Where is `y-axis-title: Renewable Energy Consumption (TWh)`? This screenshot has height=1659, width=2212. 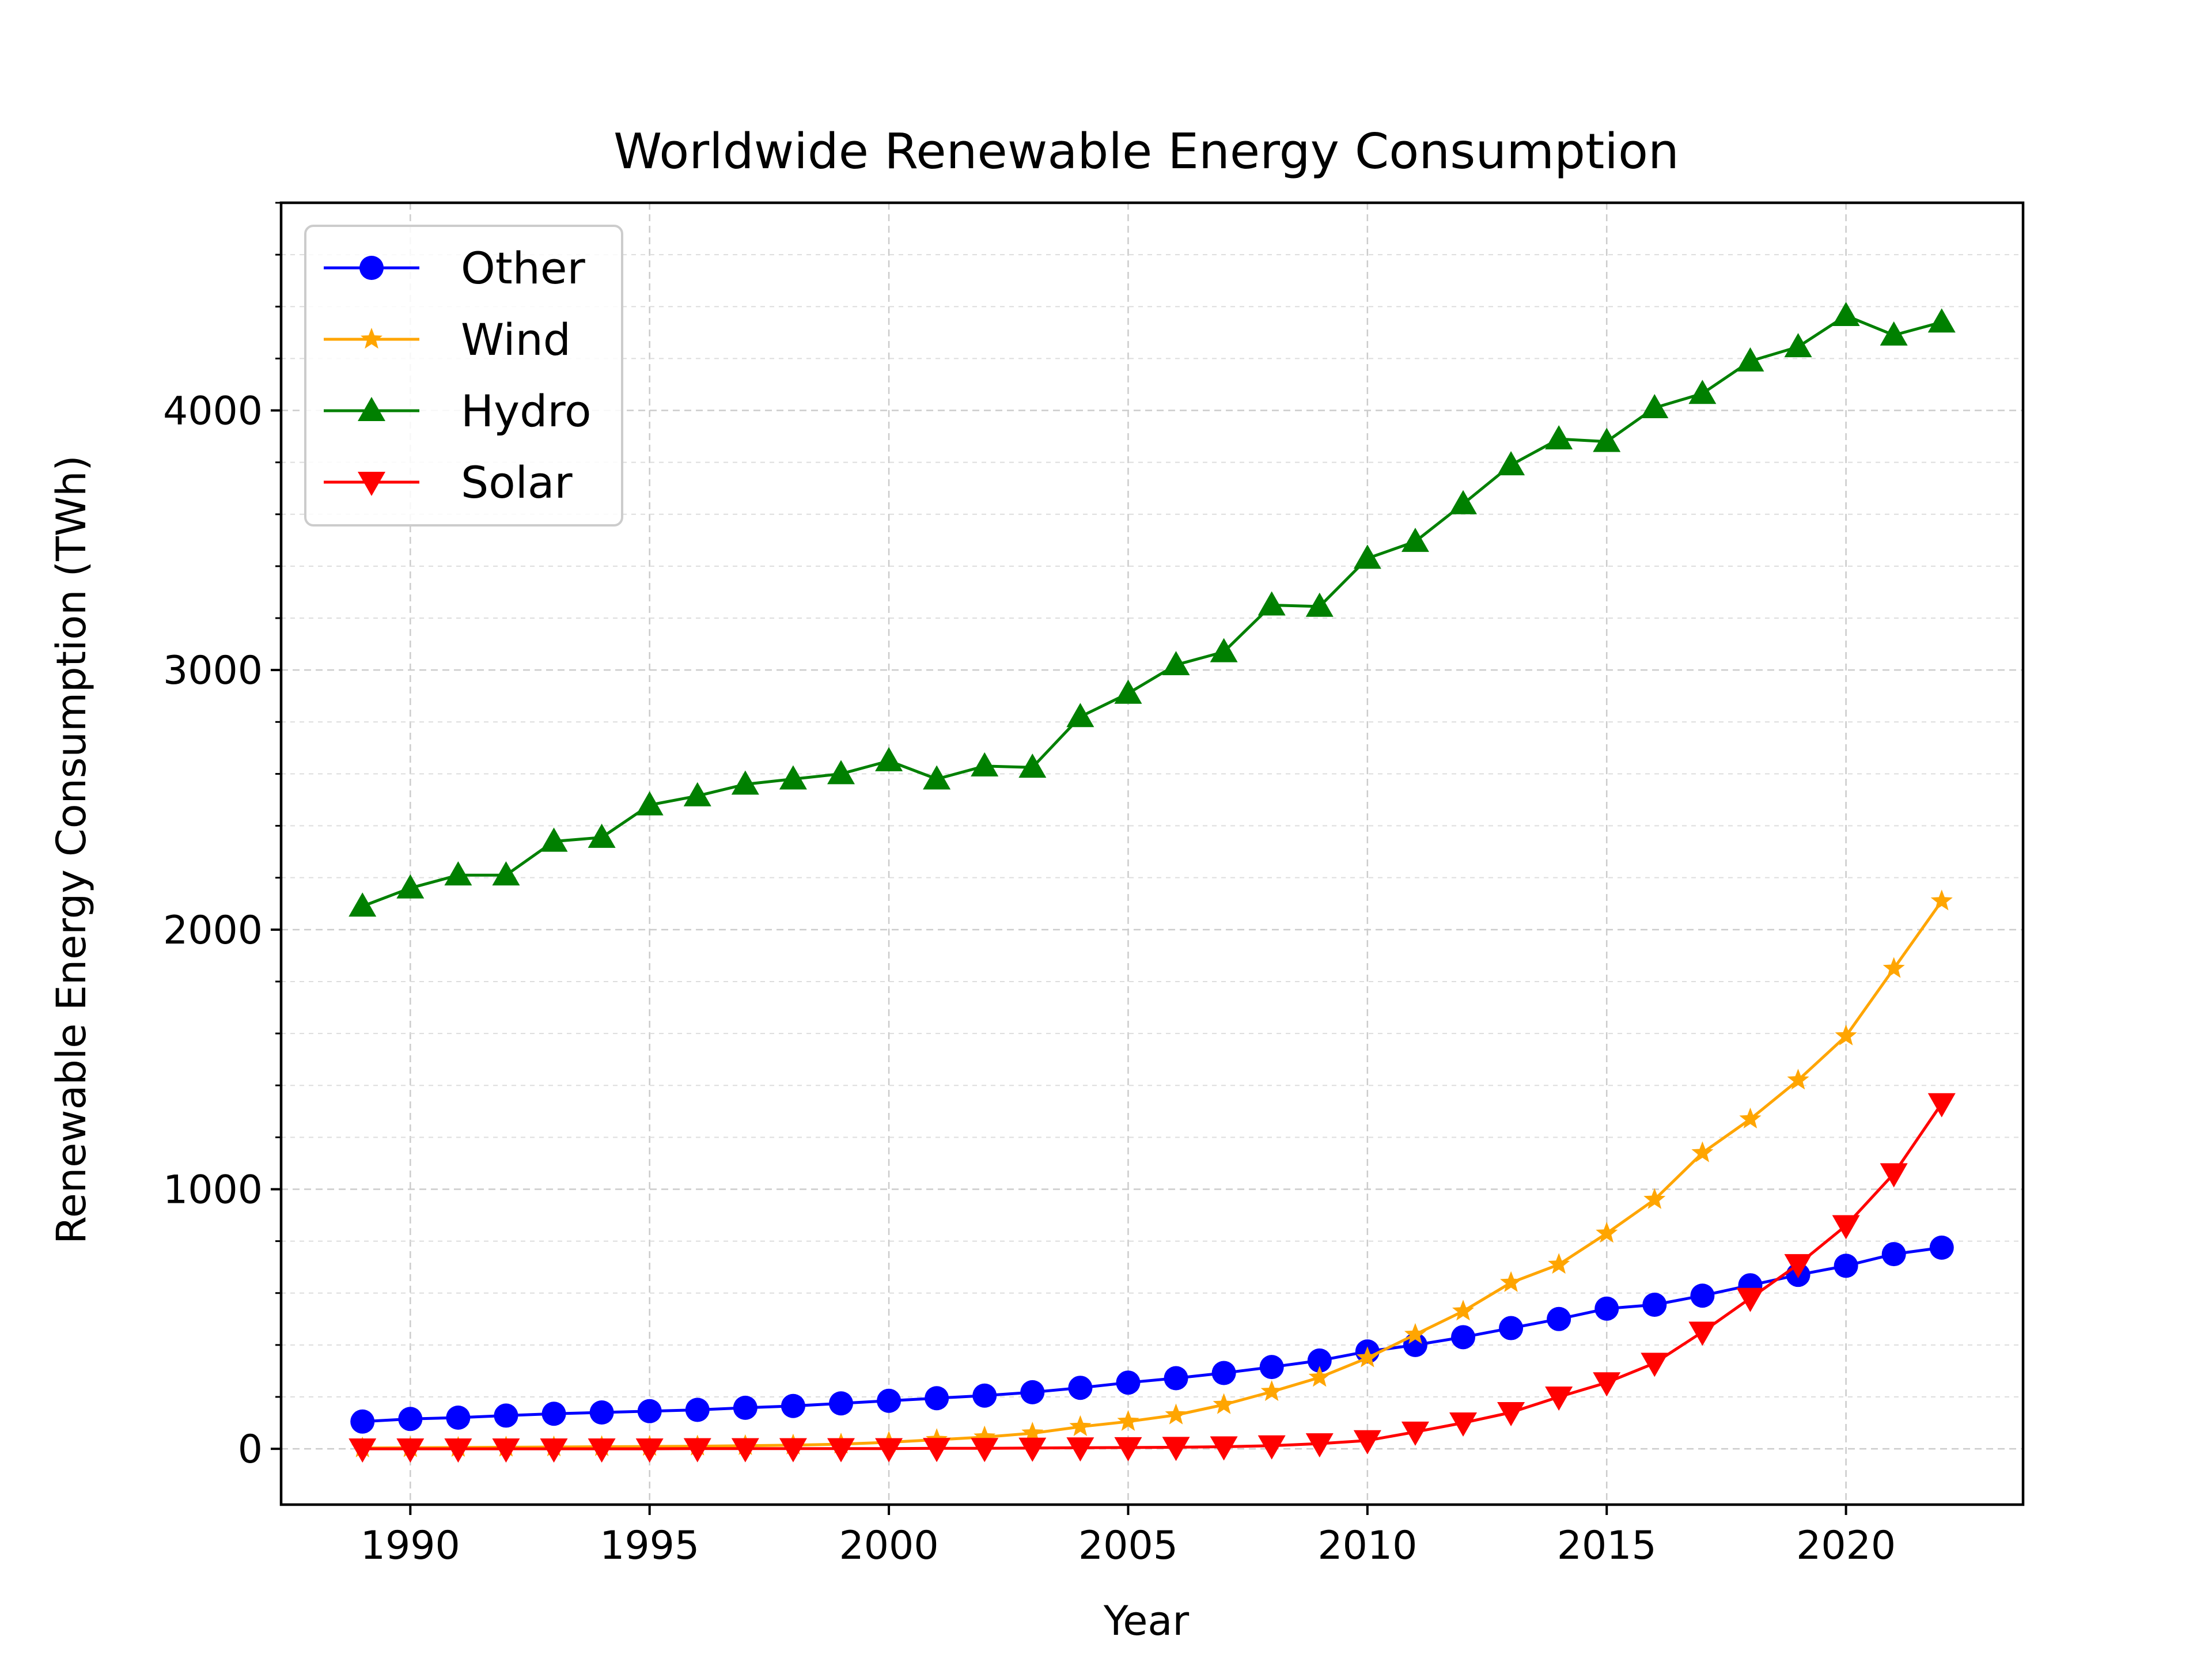
y-axis-title: Renewable Energy Consumption (TWh) is located at coordinates (71, 849).